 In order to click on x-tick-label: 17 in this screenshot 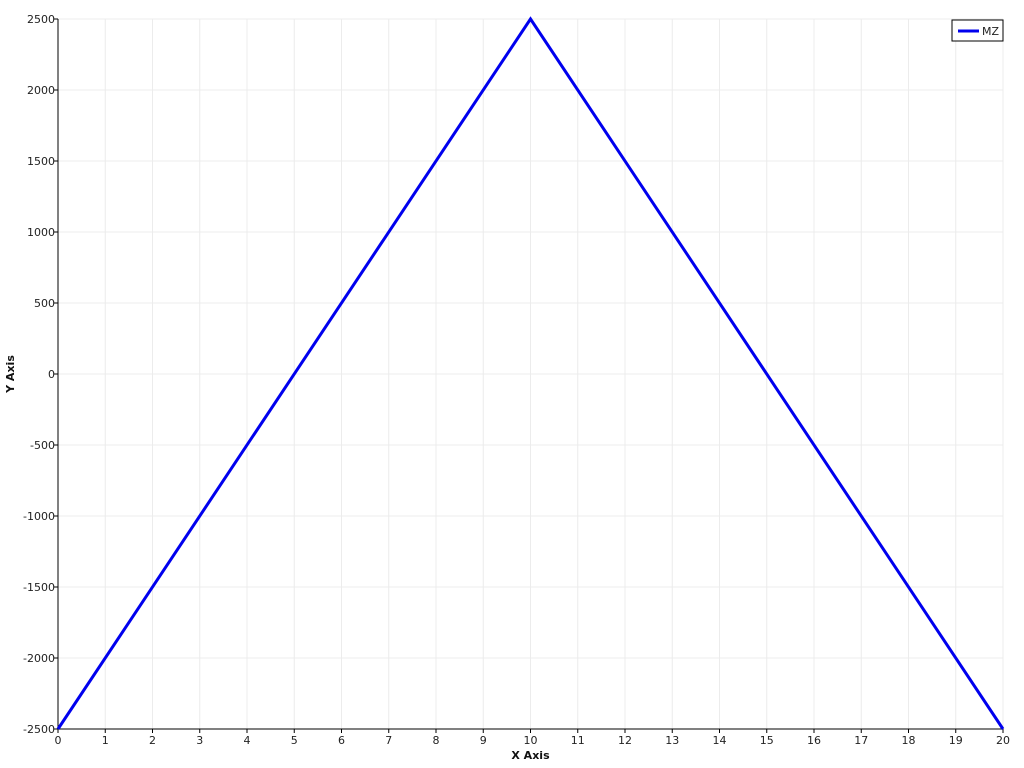, I will do `click(861, 740)`.